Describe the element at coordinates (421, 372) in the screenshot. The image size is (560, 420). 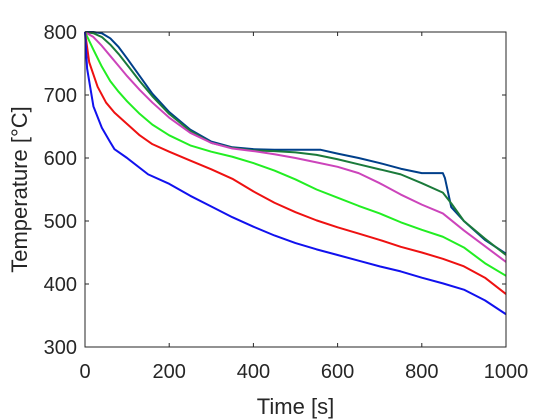
I see `x-tick-label-800: 800` at that location.